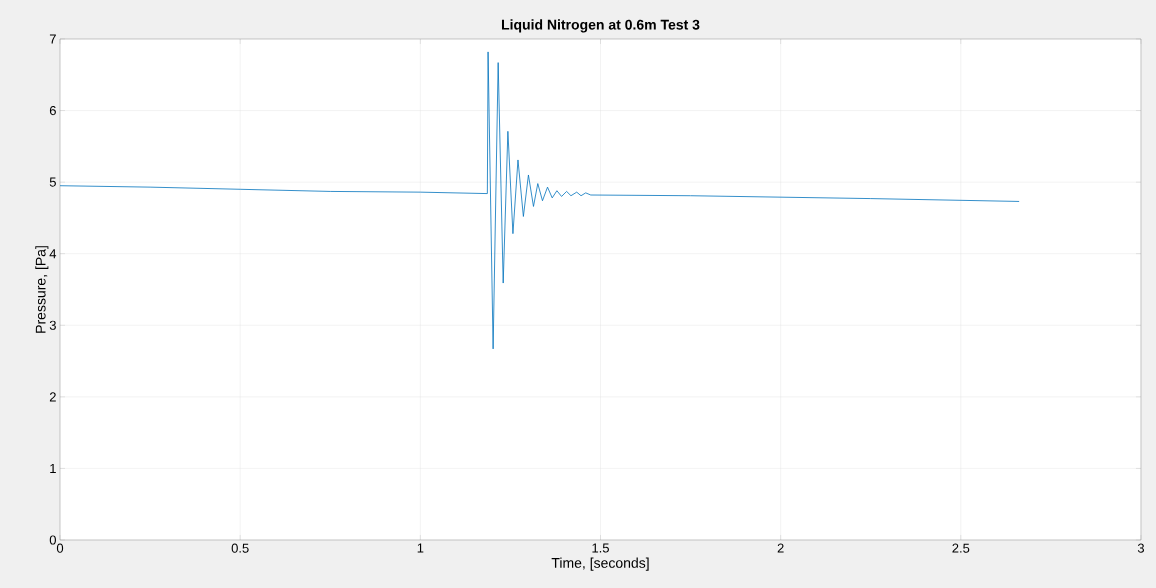  What do you see at coordinates (60, 548) in the screenshot?
I see `x-tick-label: 0` at bounding box center [60, 548].